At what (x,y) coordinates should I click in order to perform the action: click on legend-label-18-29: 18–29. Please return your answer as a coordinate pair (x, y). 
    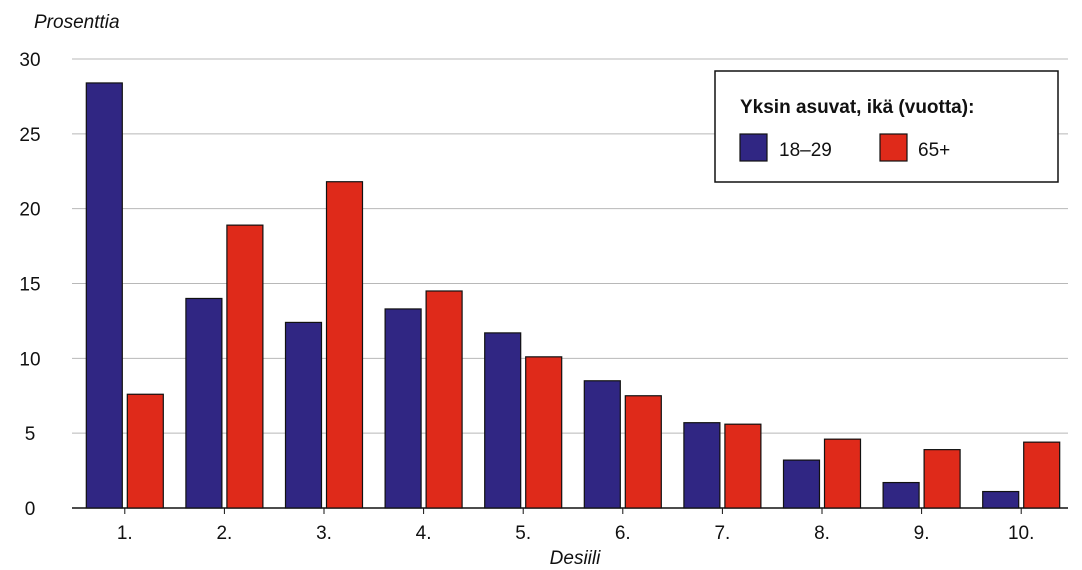
    Looking at the image, I should click on (805, 150).